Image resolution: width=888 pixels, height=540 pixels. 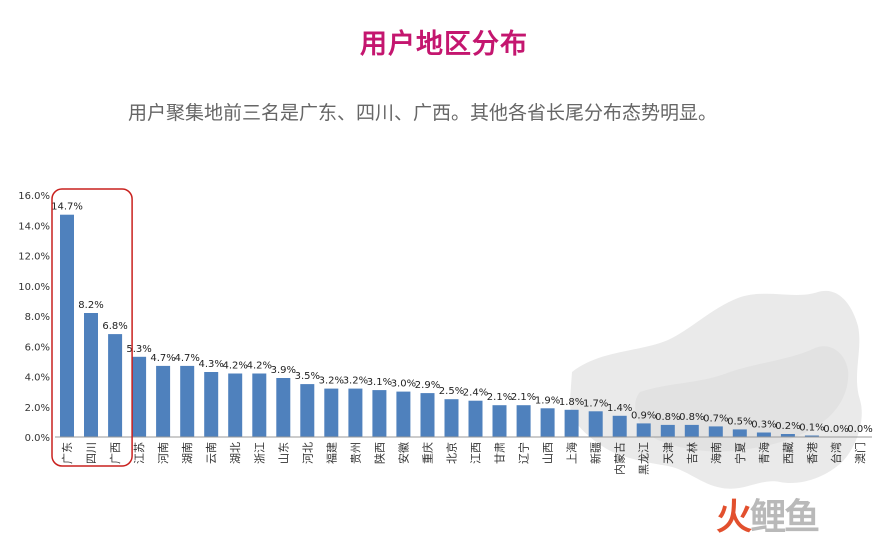 What do you see at coordinates (163, 453) in the screenshot?
I see `x-tick-label: 河南` at bounding box center [163, 453].